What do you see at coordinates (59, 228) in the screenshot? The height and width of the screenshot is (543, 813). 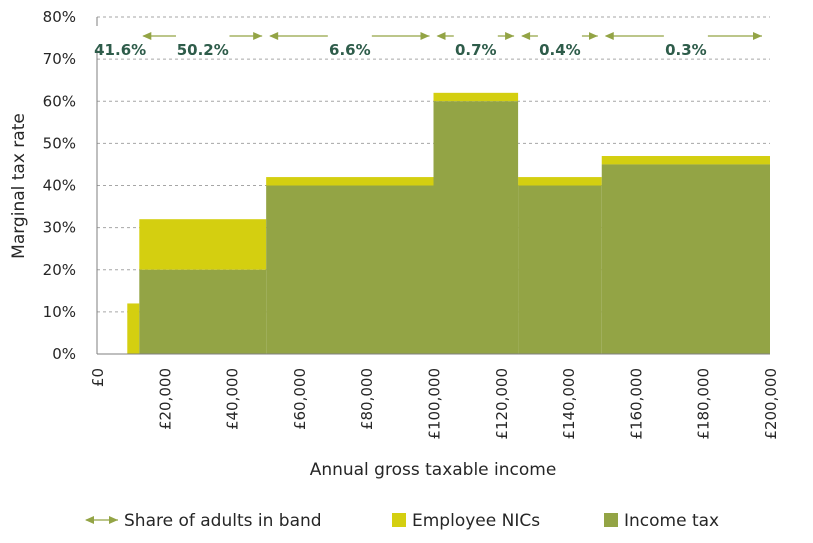 I see `y-tick-label: 30%` at bounding box center [59, 228].